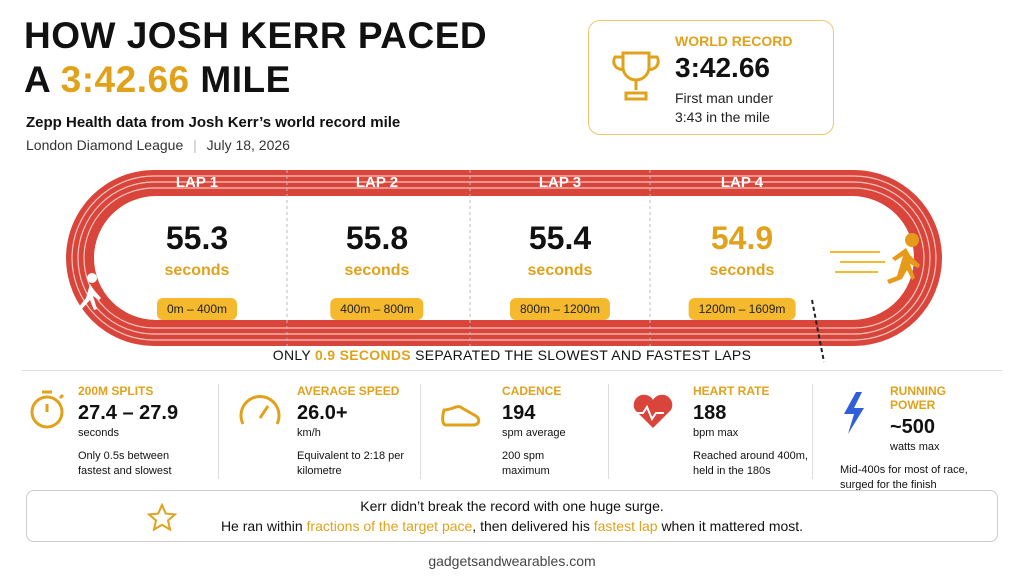  Describe the element at coordinates (197, 238) in the screenshot. I see `lap-time: 55.3` at that location.